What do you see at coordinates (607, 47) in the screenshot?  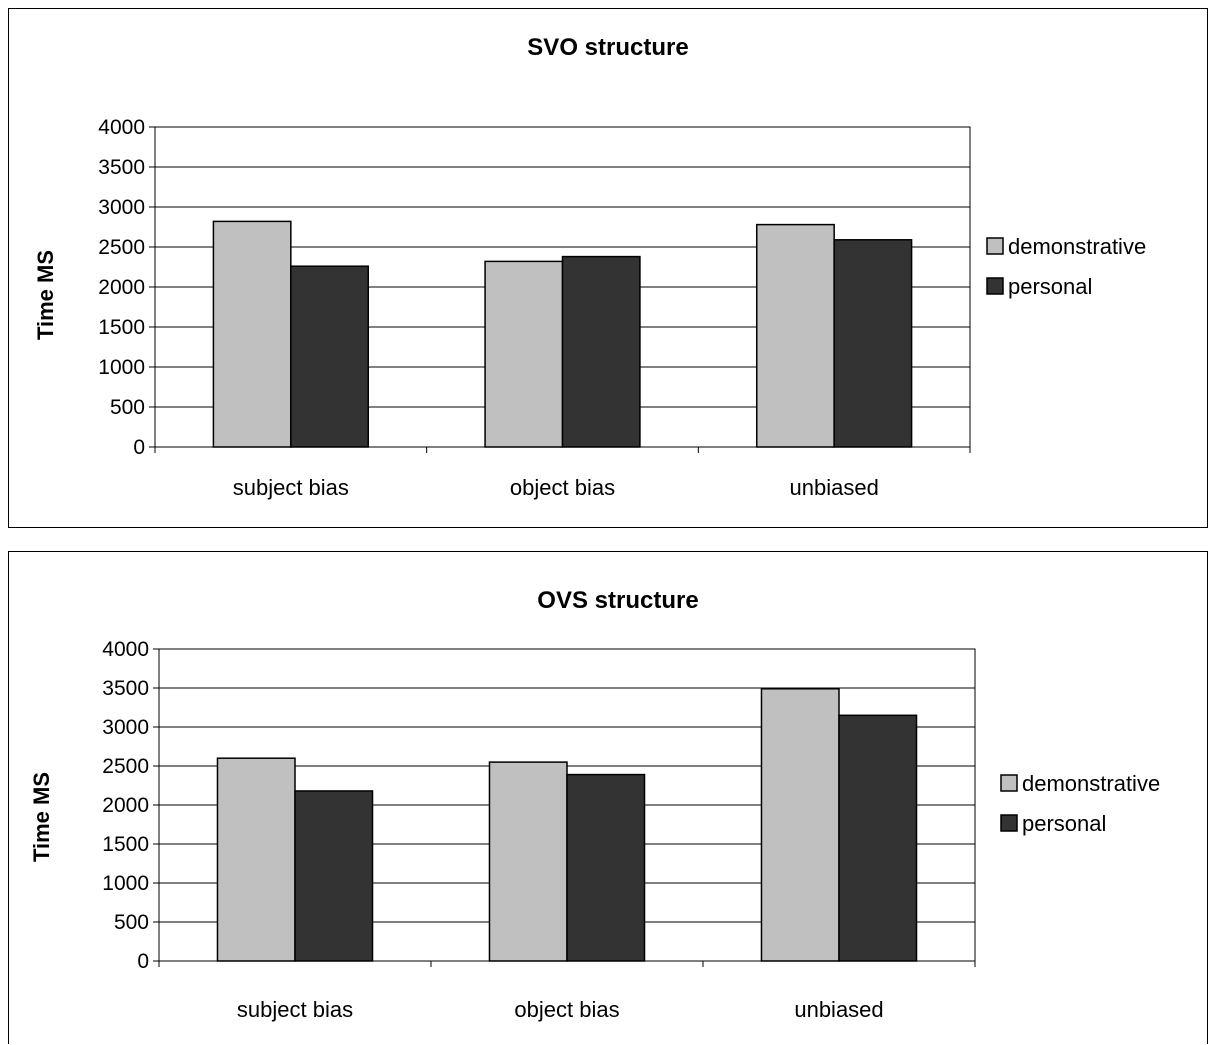 I see `chart-title: SVO structure` at bounding box center [607, 47].